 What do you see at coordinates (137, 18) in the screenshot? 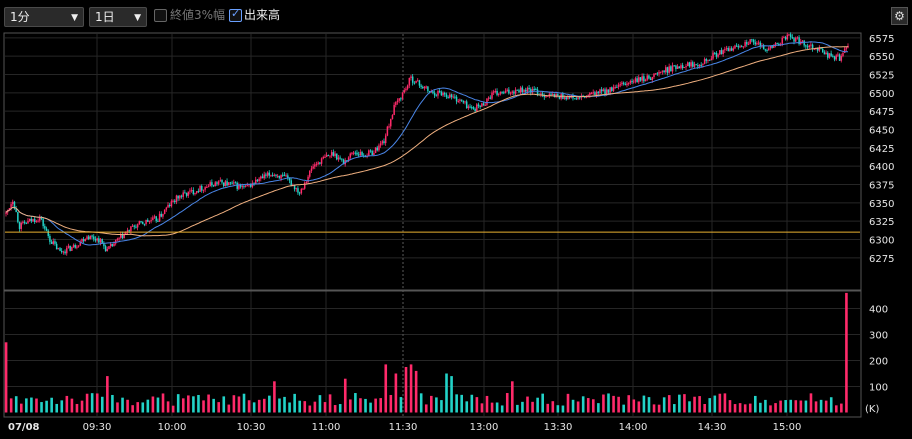
I see `caret-down-icon: ▼` at bounding box center [137, 18].